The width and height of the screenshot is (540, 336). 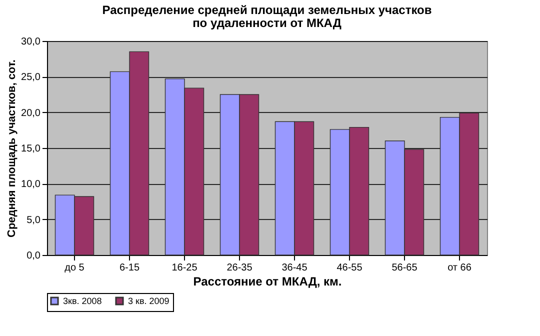 What do you see at coordinates (267, 281) in the screenshot?
I see `x-axis-title: Расстояние от МКАД, км.` at bounding box center [267, 281].